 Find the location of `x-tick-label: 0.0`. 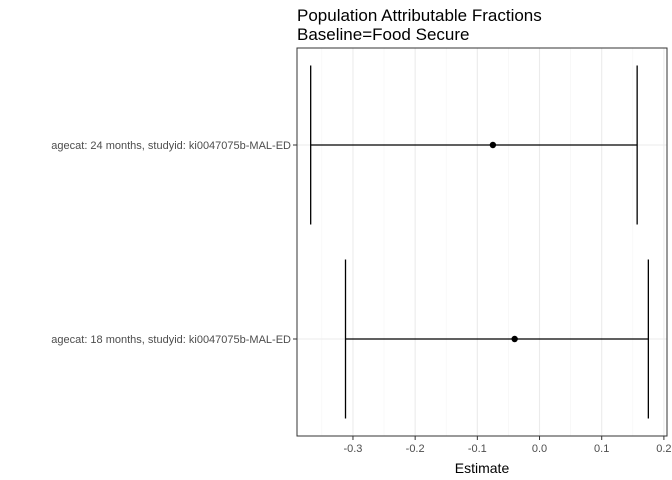

x-tick-label: 0.0 is located at coordinates (539, 449).